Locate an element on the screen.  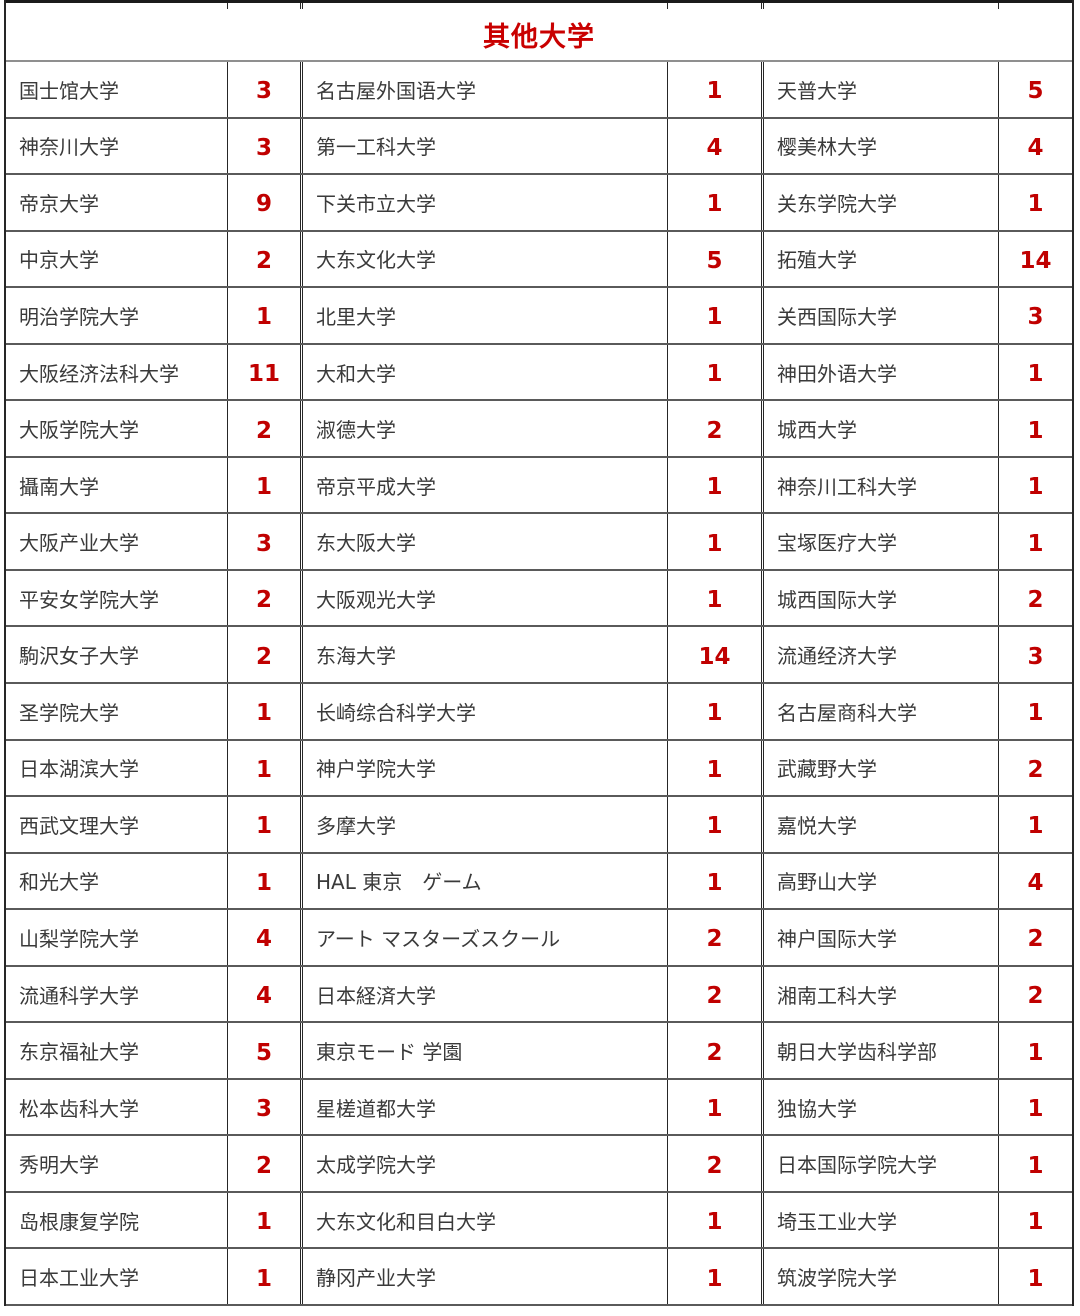
table-title: 其他大学 is located at coordinates (539, 37).